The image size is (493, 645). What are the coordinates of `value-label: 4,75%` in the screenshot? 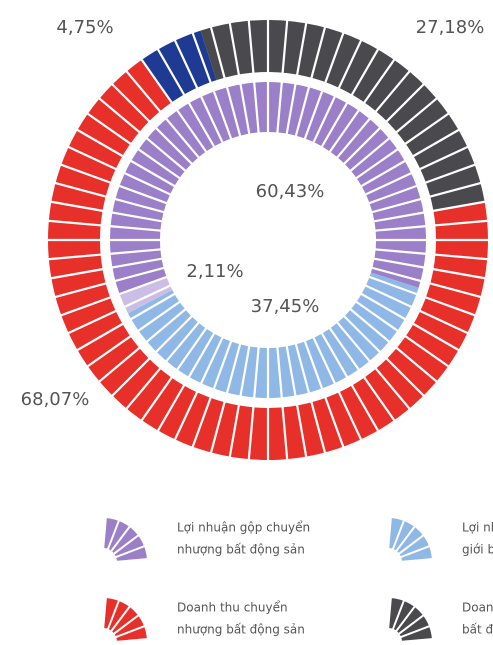 It's located at (84, 27).